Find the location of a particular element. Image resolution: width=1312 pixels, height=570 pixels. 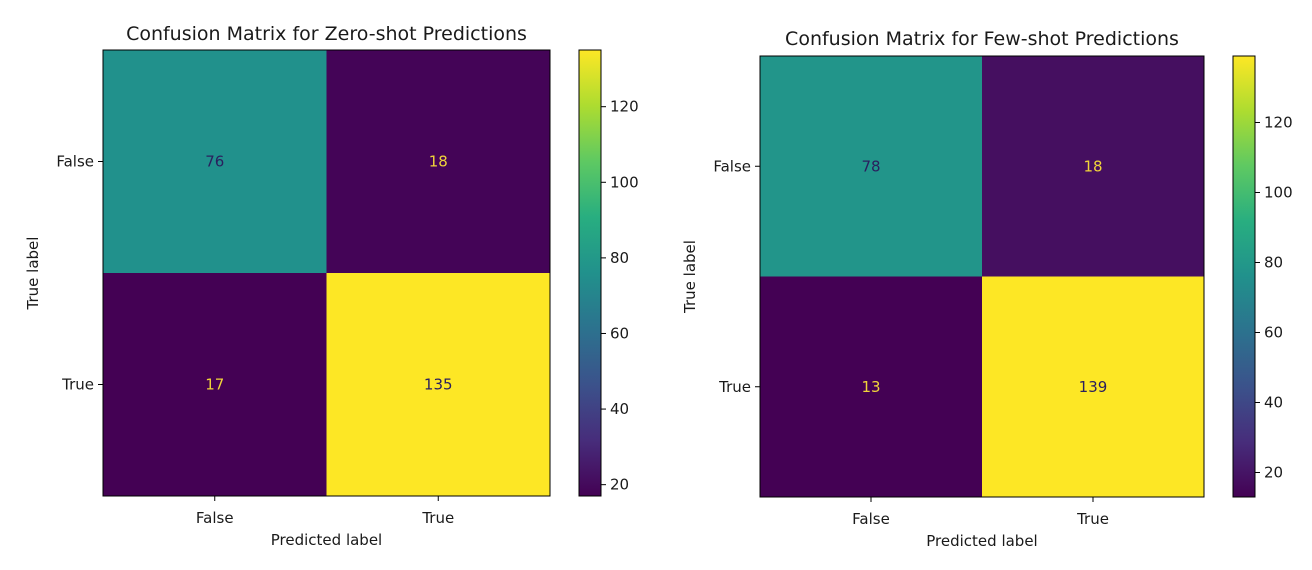

cell-value-1-0: 17 is located at coordinates (214, 385).